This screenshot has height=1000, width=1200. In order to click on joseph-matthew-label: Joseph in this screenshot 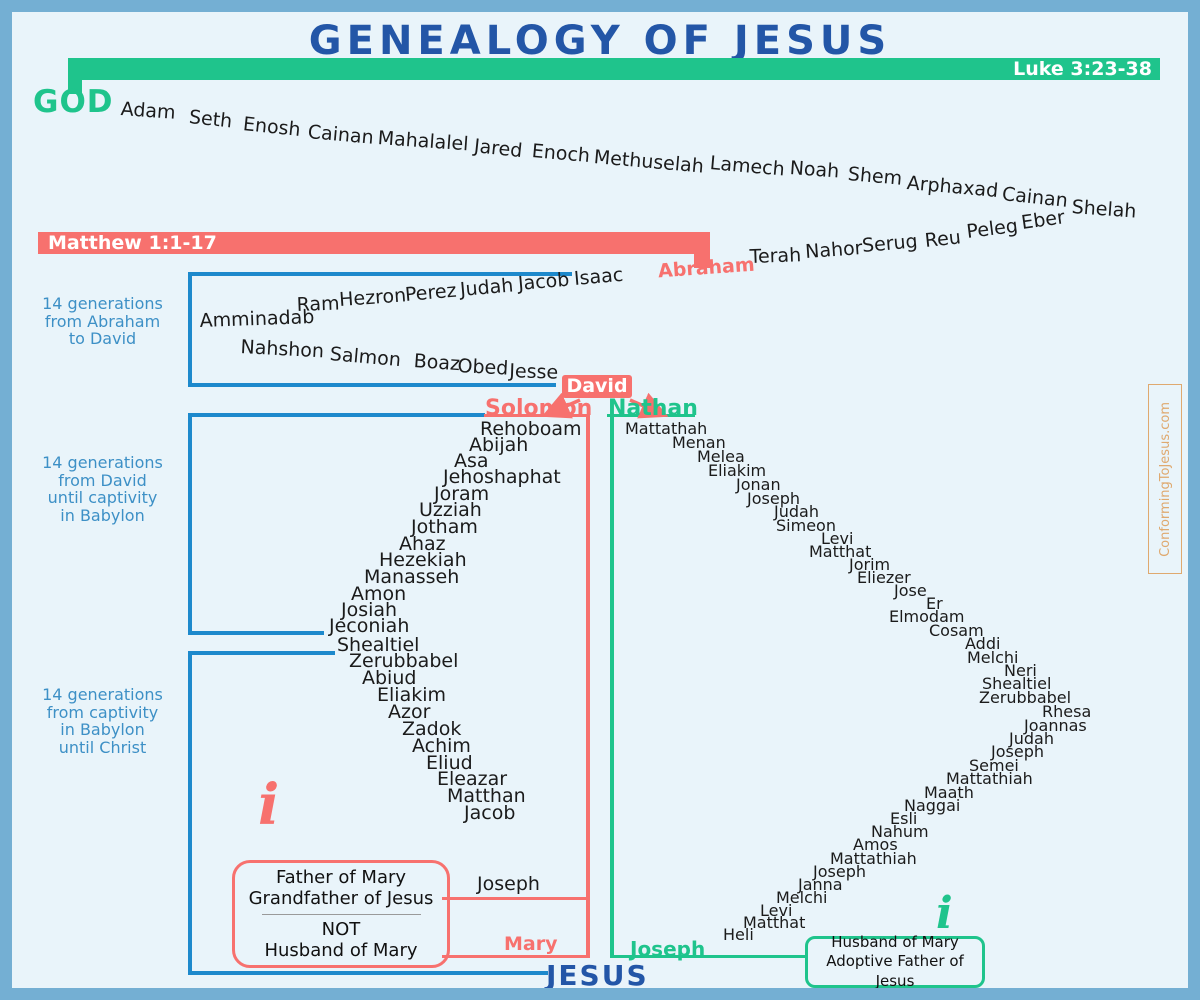, I will do `click(508, 884)`.